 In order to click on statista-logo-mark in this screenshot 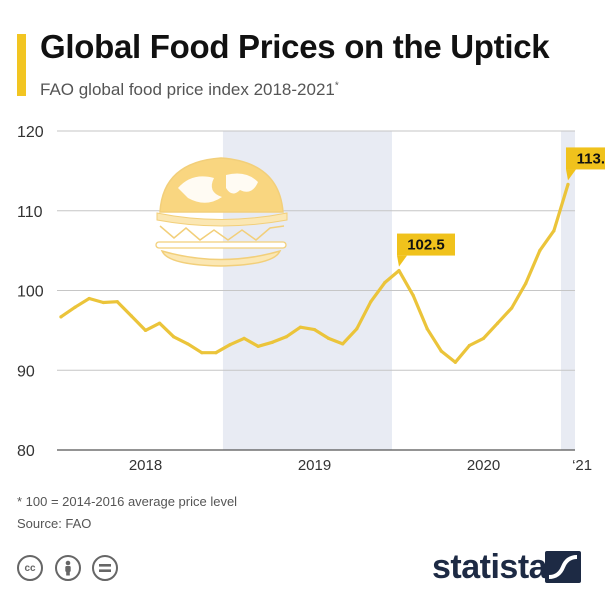, I will do `click(563, 567)`.